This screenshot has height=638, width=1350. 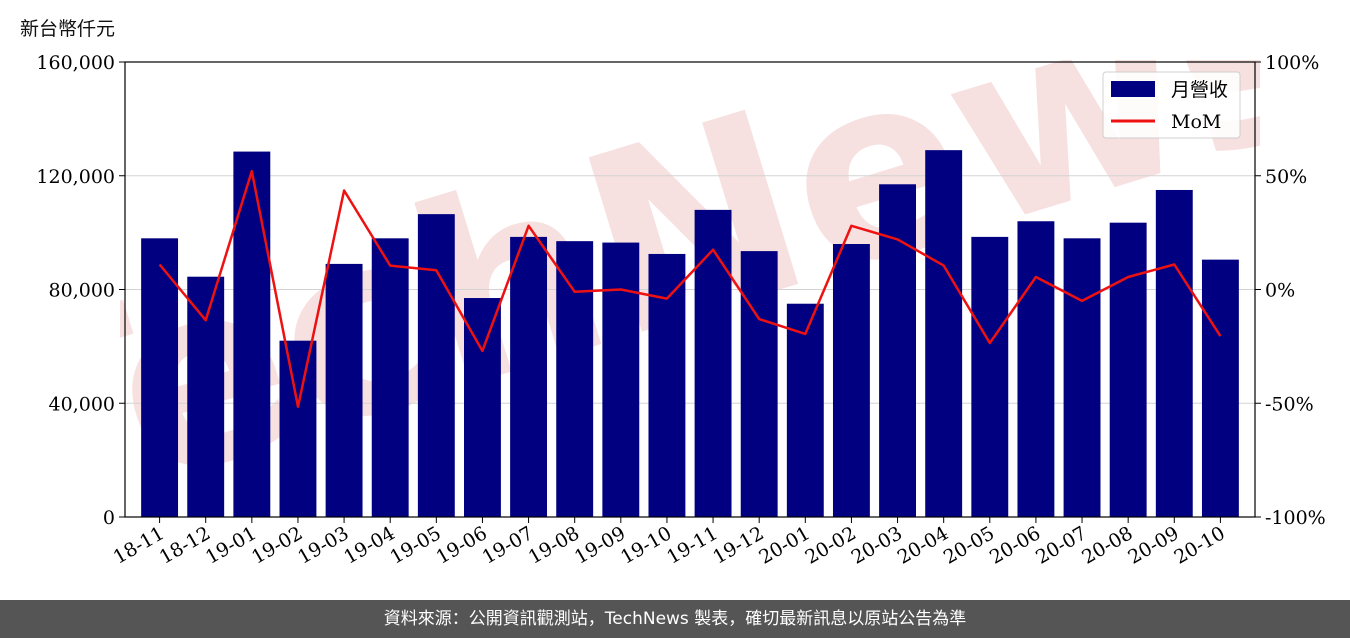 What do you see at coordinates (82, 291) in the screenshot?
I see `left-tick-label: 80,000` at bounding box center [82, 291].